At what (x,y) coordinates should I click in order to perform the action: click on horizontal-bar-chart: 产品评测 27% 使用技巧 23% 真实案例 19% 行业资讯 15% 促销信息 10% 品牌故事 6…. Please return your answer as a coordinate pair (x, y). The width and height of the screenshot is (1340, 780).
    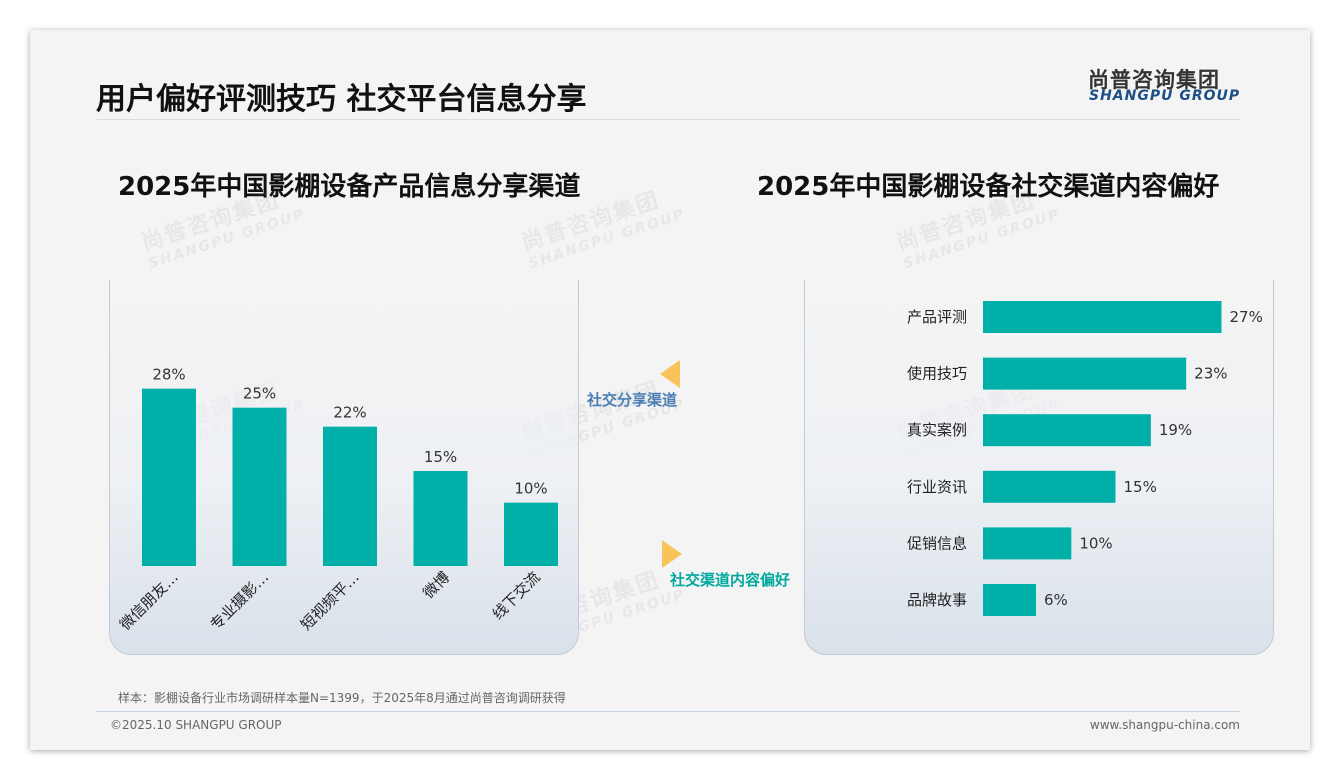
    Looking at the image, I should click on (1085, 458).